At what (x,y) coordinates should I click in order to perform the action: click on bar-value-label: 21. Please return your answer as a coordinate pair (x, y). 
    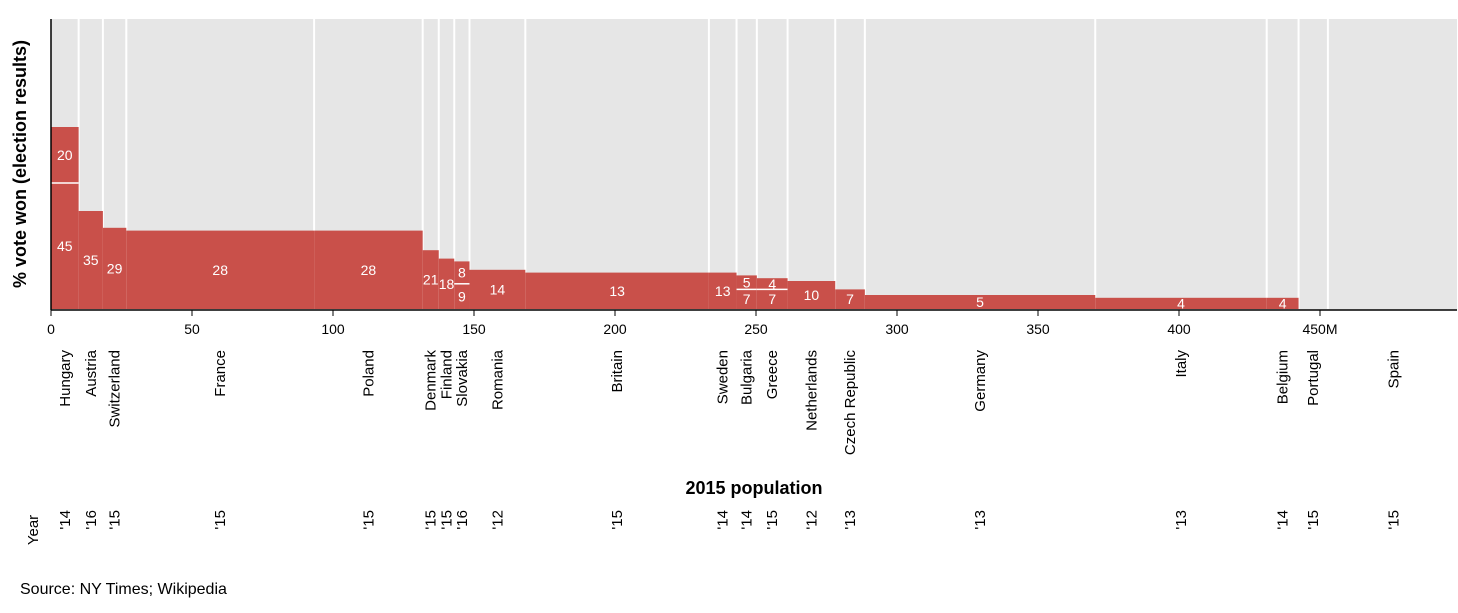
    Looking at the image, I should click on (431, 280).